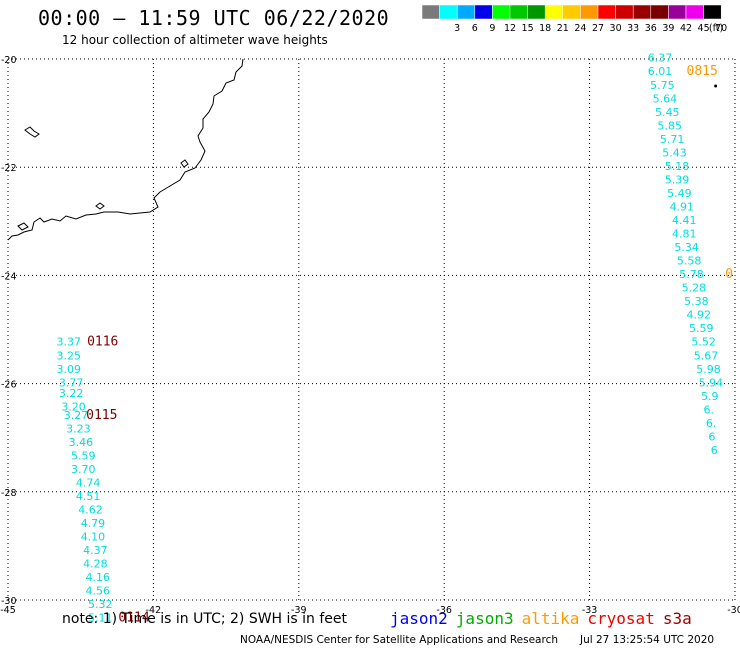 The height and width of the screenshot is (650, 740). Describe the element at coordinates (76, 415) in the screenshot. I see `wave-height-value: 3.27` at that location.